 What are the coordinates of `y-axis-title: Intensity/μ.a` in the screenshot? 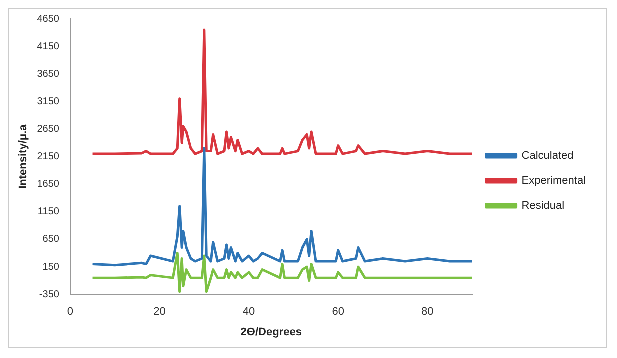 It's located at (24, 156).